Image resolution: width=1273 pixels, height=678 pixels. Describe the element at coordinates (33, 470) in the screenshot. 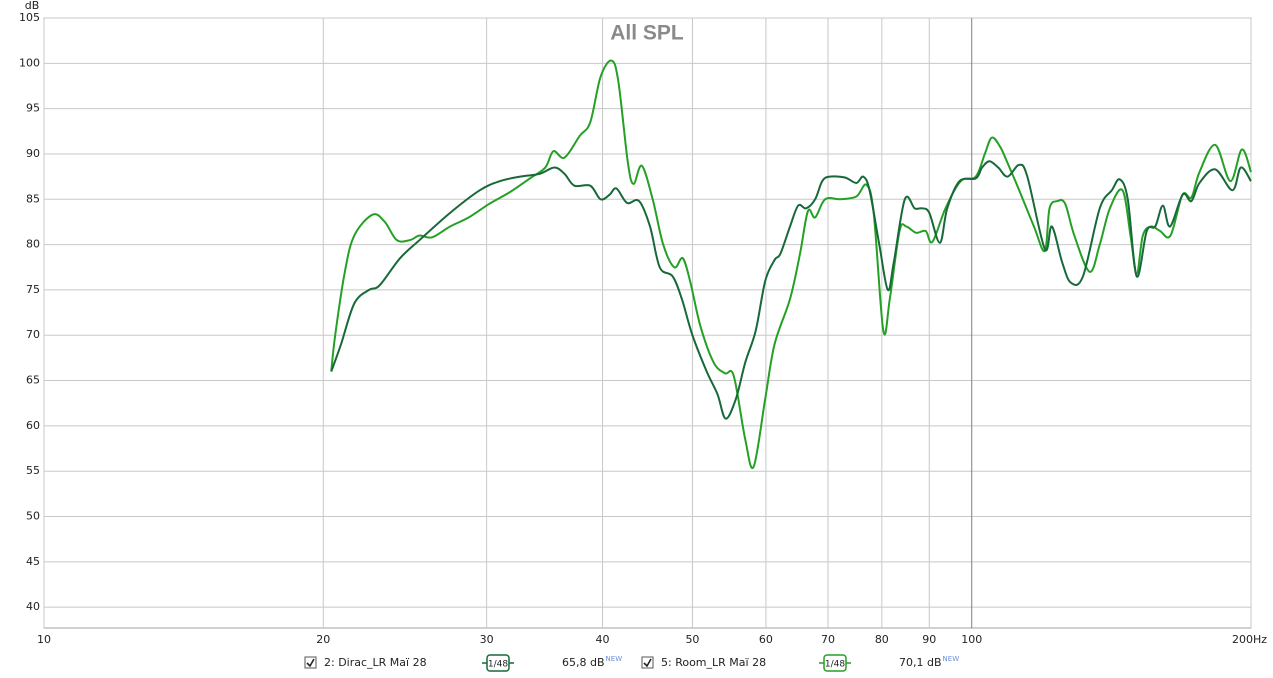

I see `y-tick-label: 55` at that location.